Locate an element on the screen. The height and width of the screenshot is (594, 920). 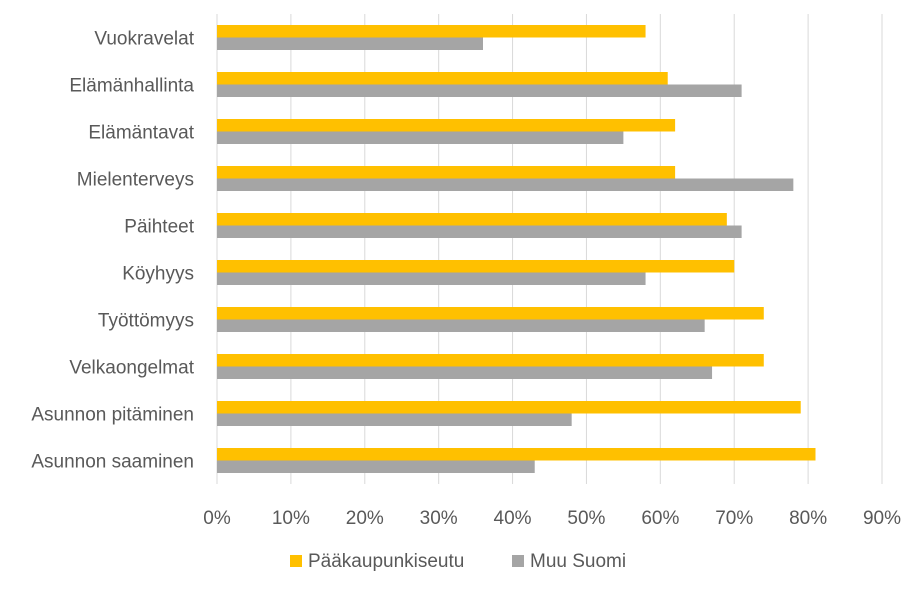
bar-paakaupunkiseutu-mielenterveys is located at coordinates (446, 172).